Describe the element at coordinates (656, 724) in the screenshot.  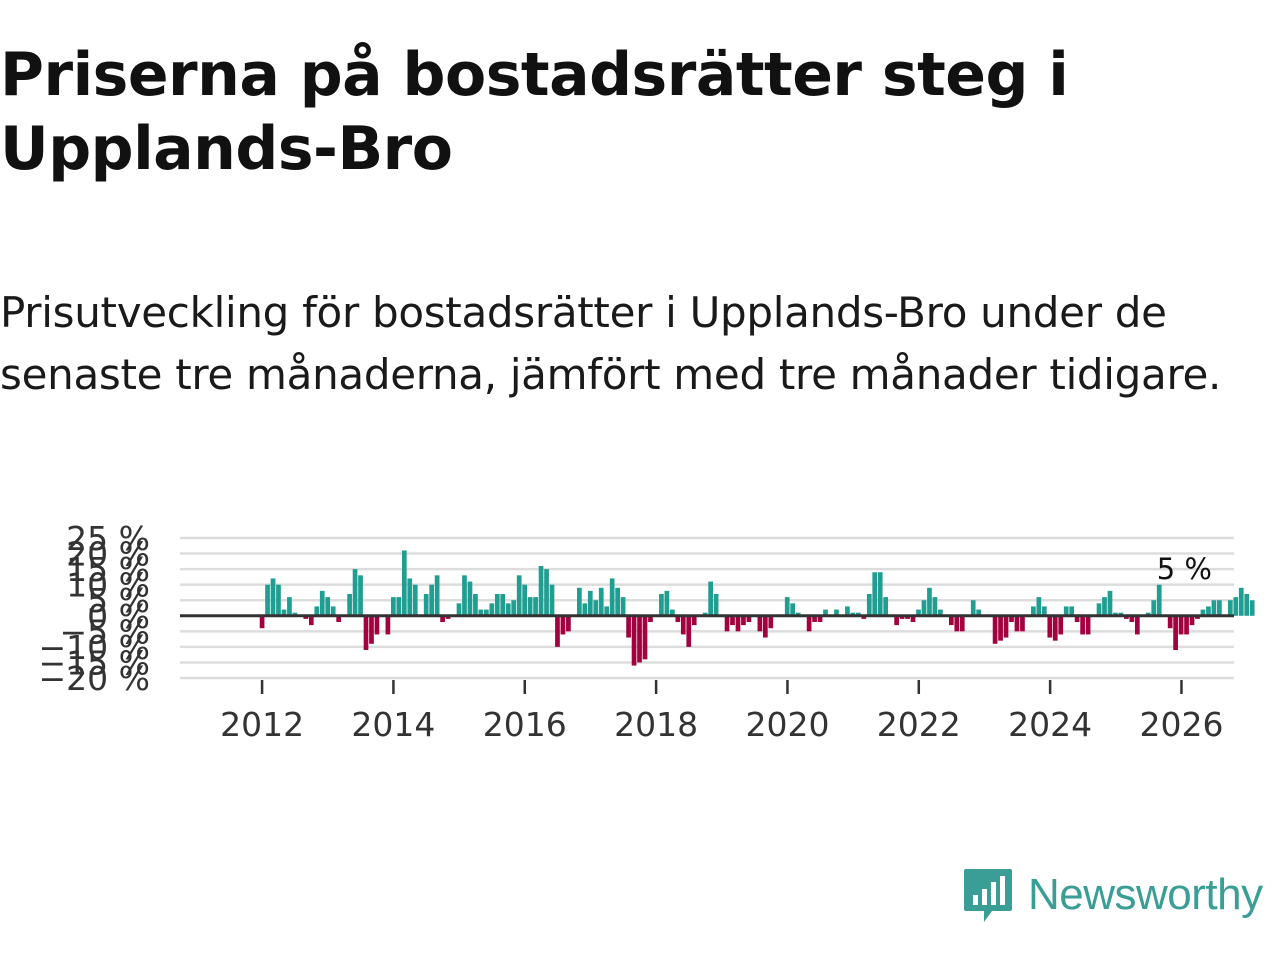
I see `x-tick-label: 2018` at that location.